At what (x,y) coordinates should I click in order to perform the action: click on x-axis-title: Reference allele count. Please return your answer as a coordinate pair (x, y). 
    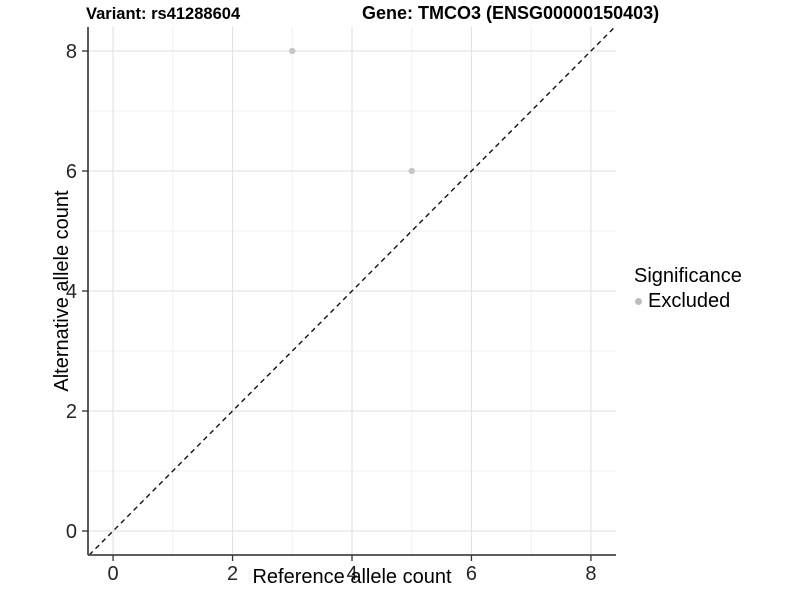
    Looking at the image, I should click on (352, 577).